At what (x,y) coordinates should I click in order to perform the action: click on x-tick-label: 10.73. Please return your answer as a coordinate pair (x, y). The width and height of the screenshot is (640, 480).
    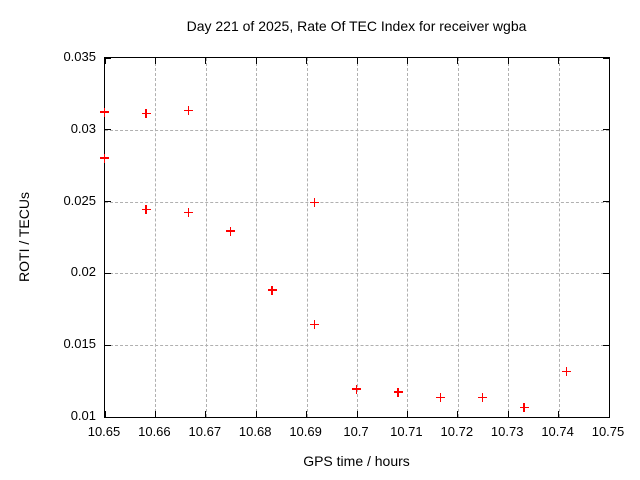
    Looking at the image, I should click on (507, 431).